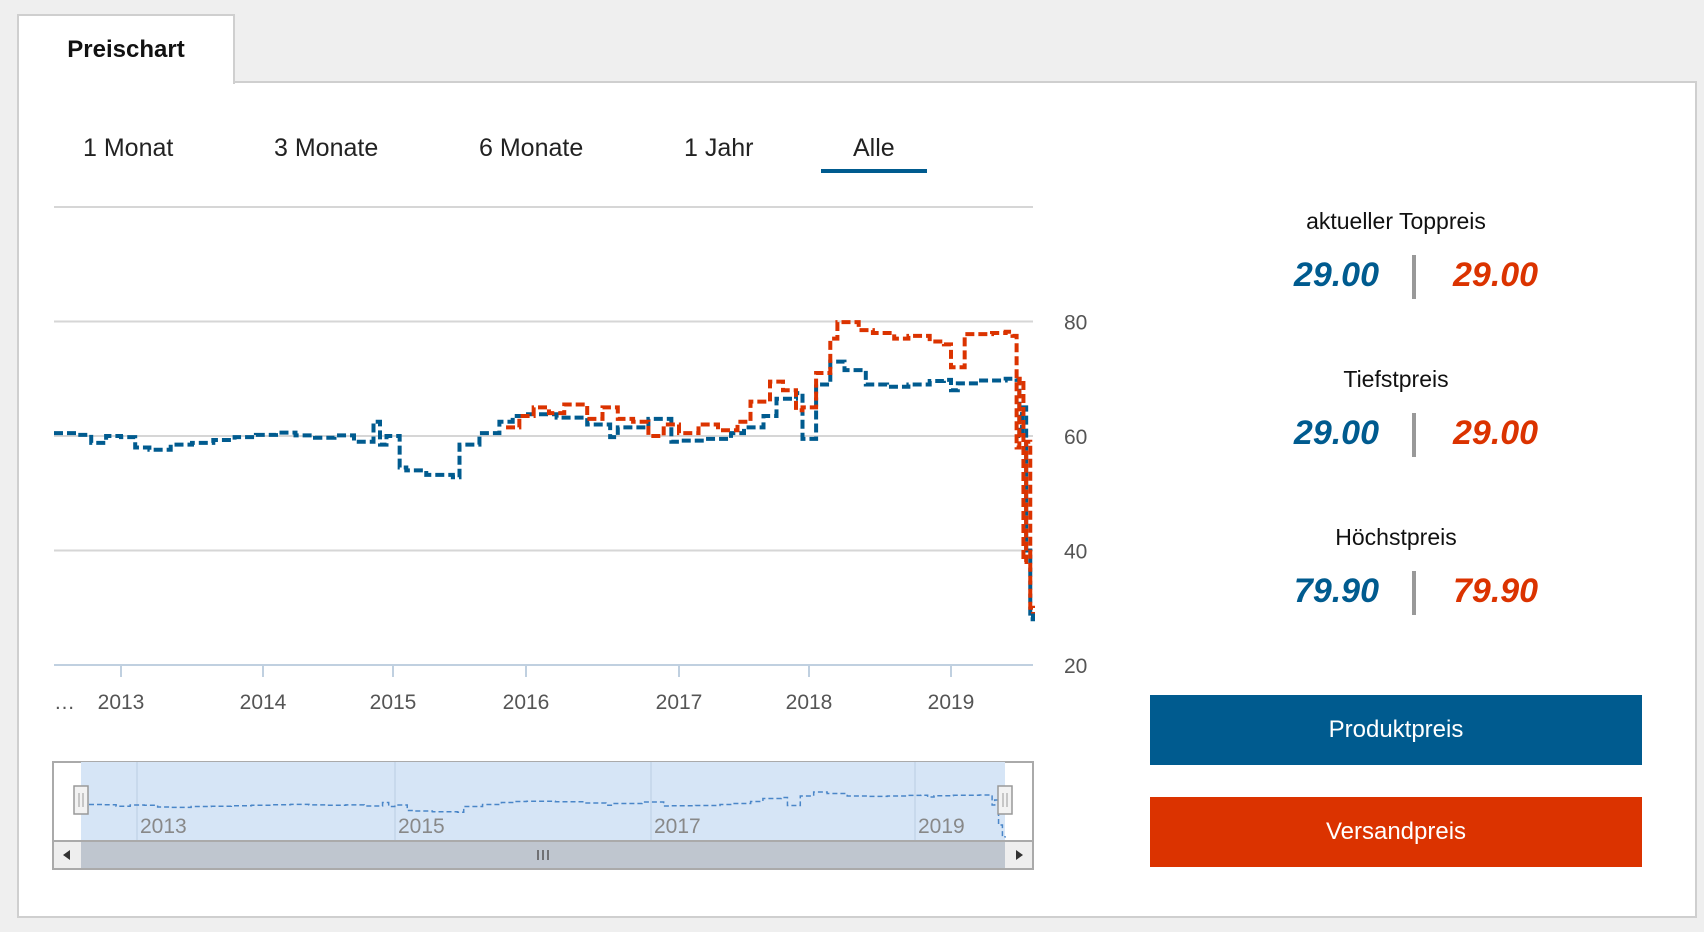  I want to click on tab-preischart: Preischart, so click(126, 49).